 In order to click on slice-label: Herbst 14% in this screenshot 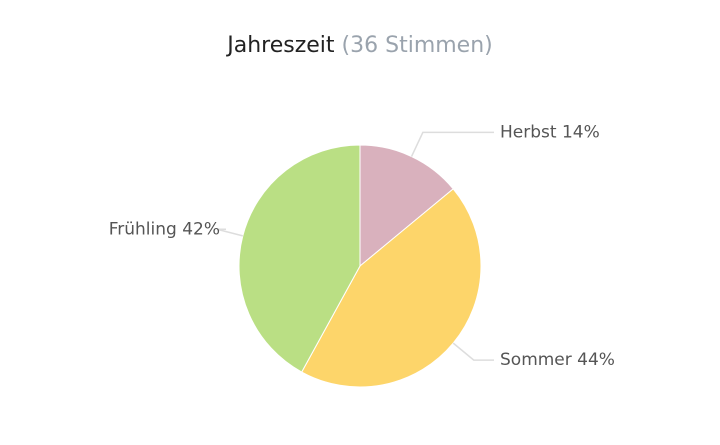, I will do `click(550, 132)`.